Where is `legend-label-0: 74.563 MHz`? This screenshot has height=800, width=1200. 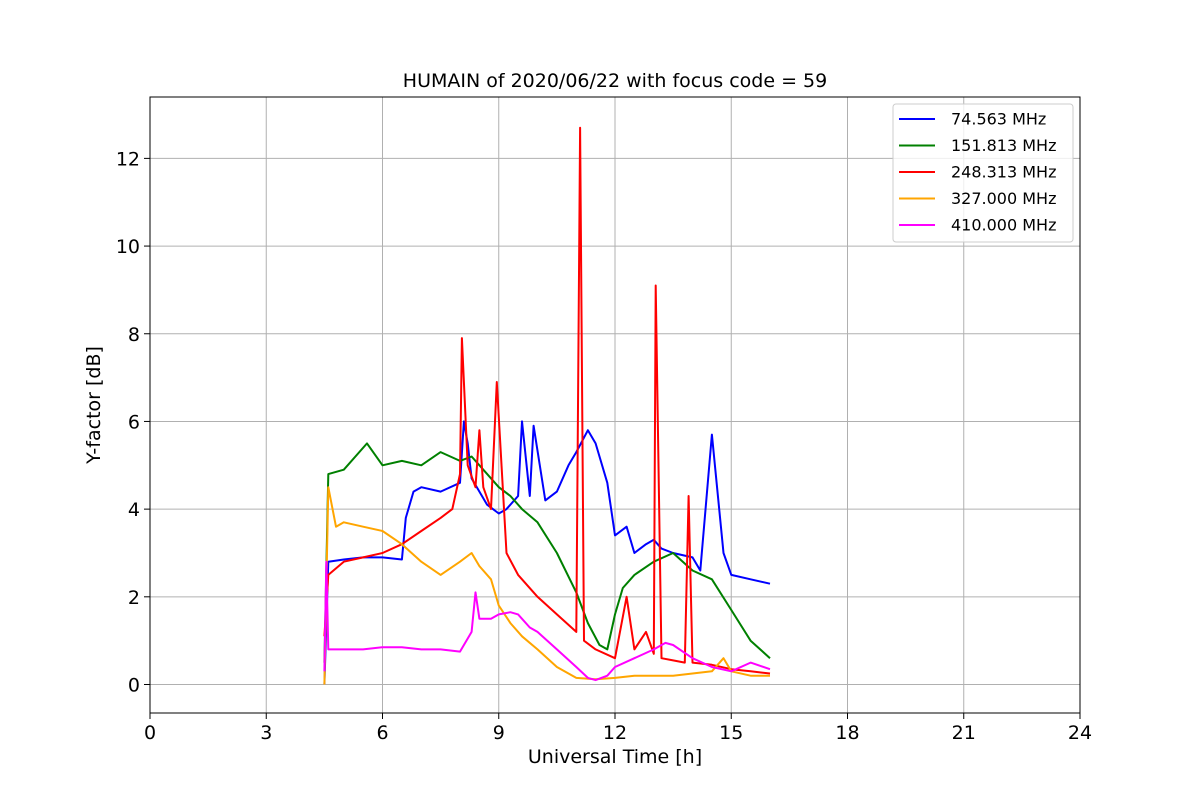
legend-label-0: 74.563 MHz is located at coordinates (998, 119).